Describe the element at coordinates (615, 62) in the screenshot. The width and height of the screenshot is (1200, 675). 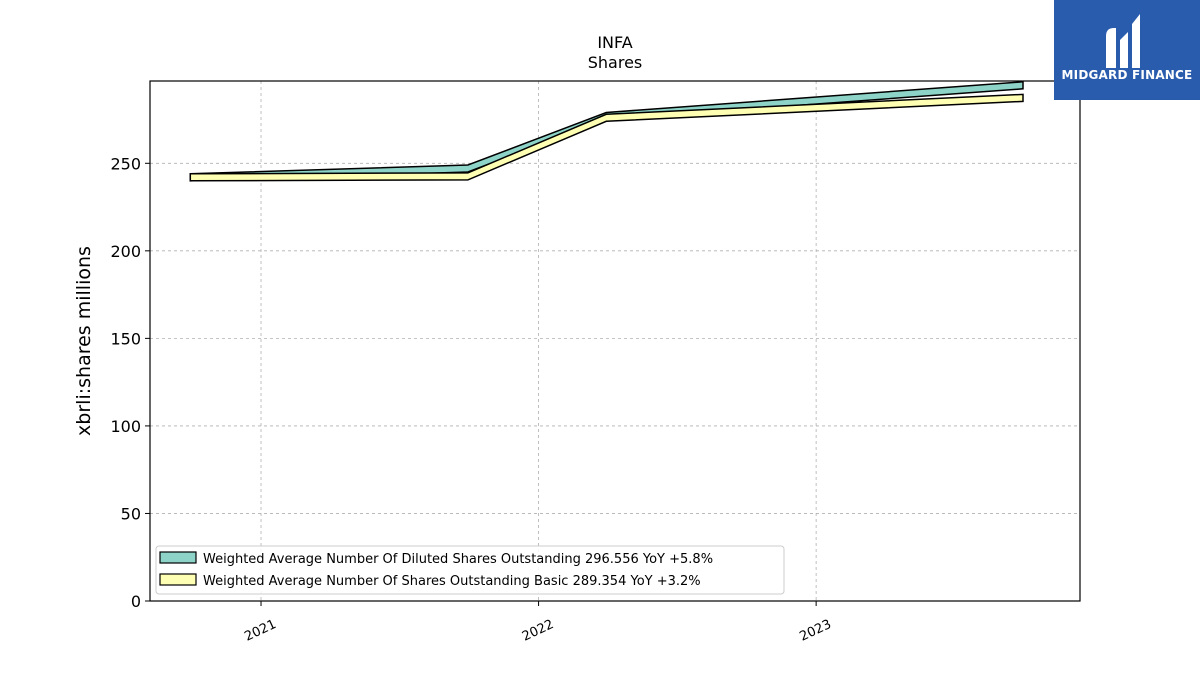
I see `chart-subtitle: Shares` at that location.